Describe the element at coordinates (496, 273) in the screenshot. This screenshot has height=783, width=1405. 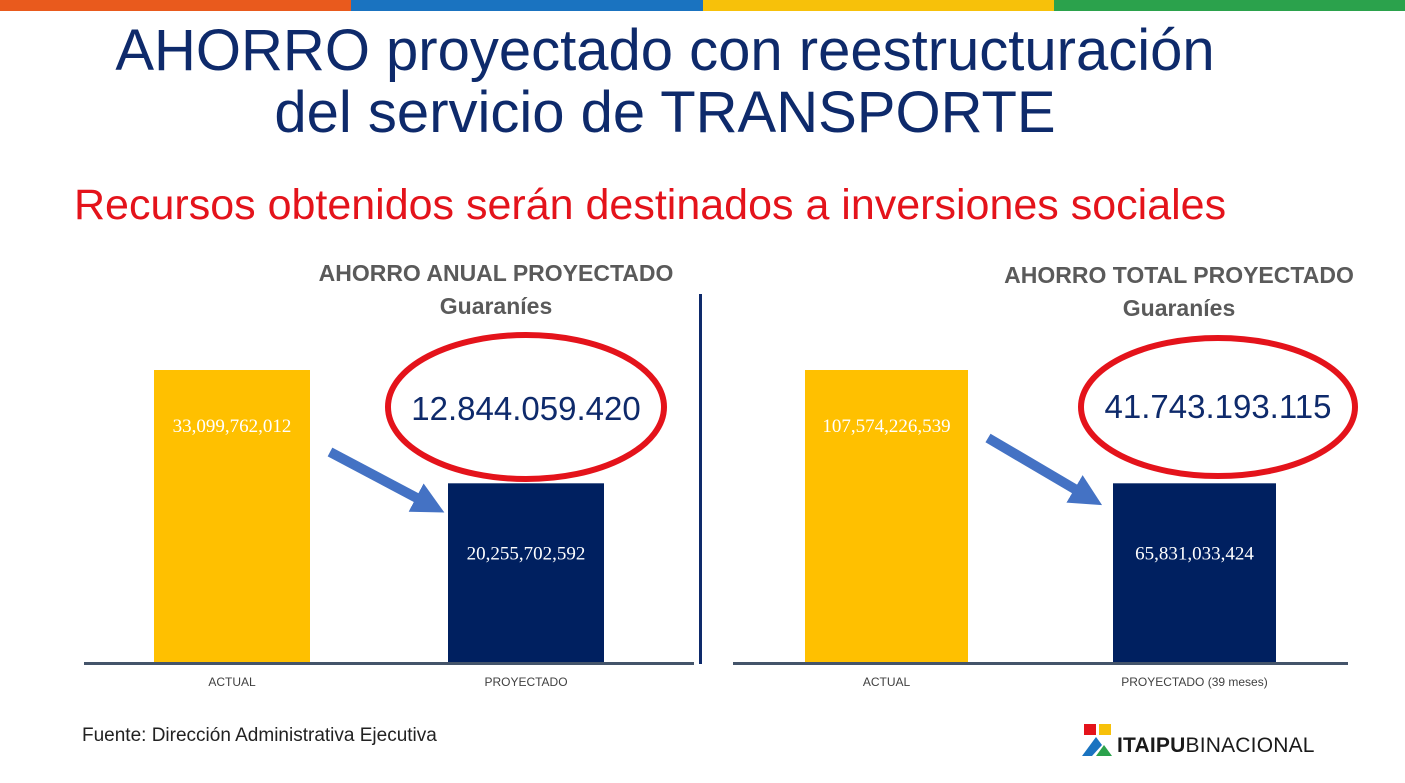
I see `chart1-title: AHORRO ANUAL PROYECTADO` at that location.